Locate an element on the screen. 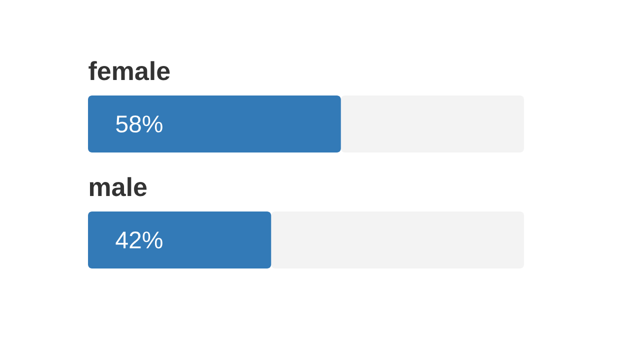  y-tick-label: female is located at coordinates (129, 70).